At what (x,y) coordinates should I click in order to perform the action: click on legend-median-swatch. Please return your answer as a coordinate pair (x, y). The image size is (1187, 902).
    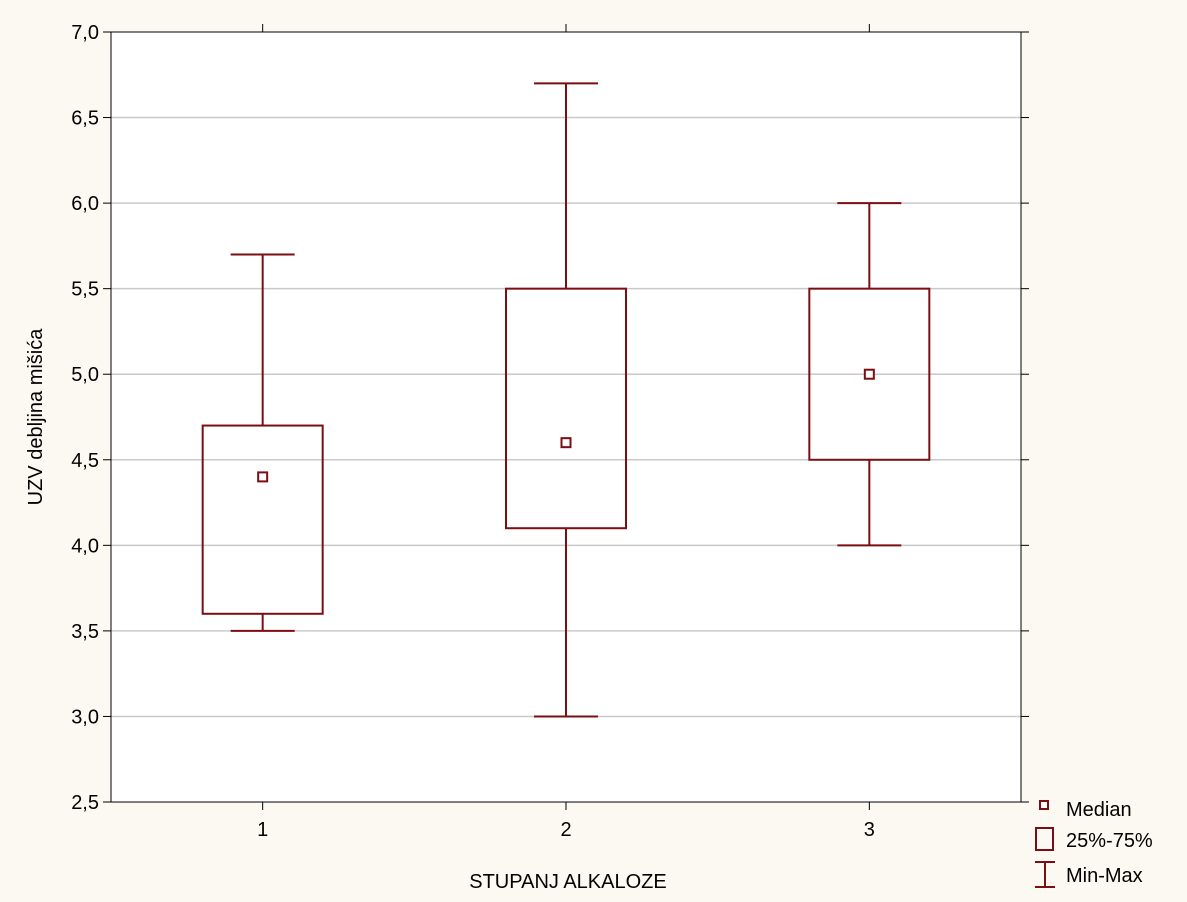
    Looking at the image, I should click on (1044, 805).